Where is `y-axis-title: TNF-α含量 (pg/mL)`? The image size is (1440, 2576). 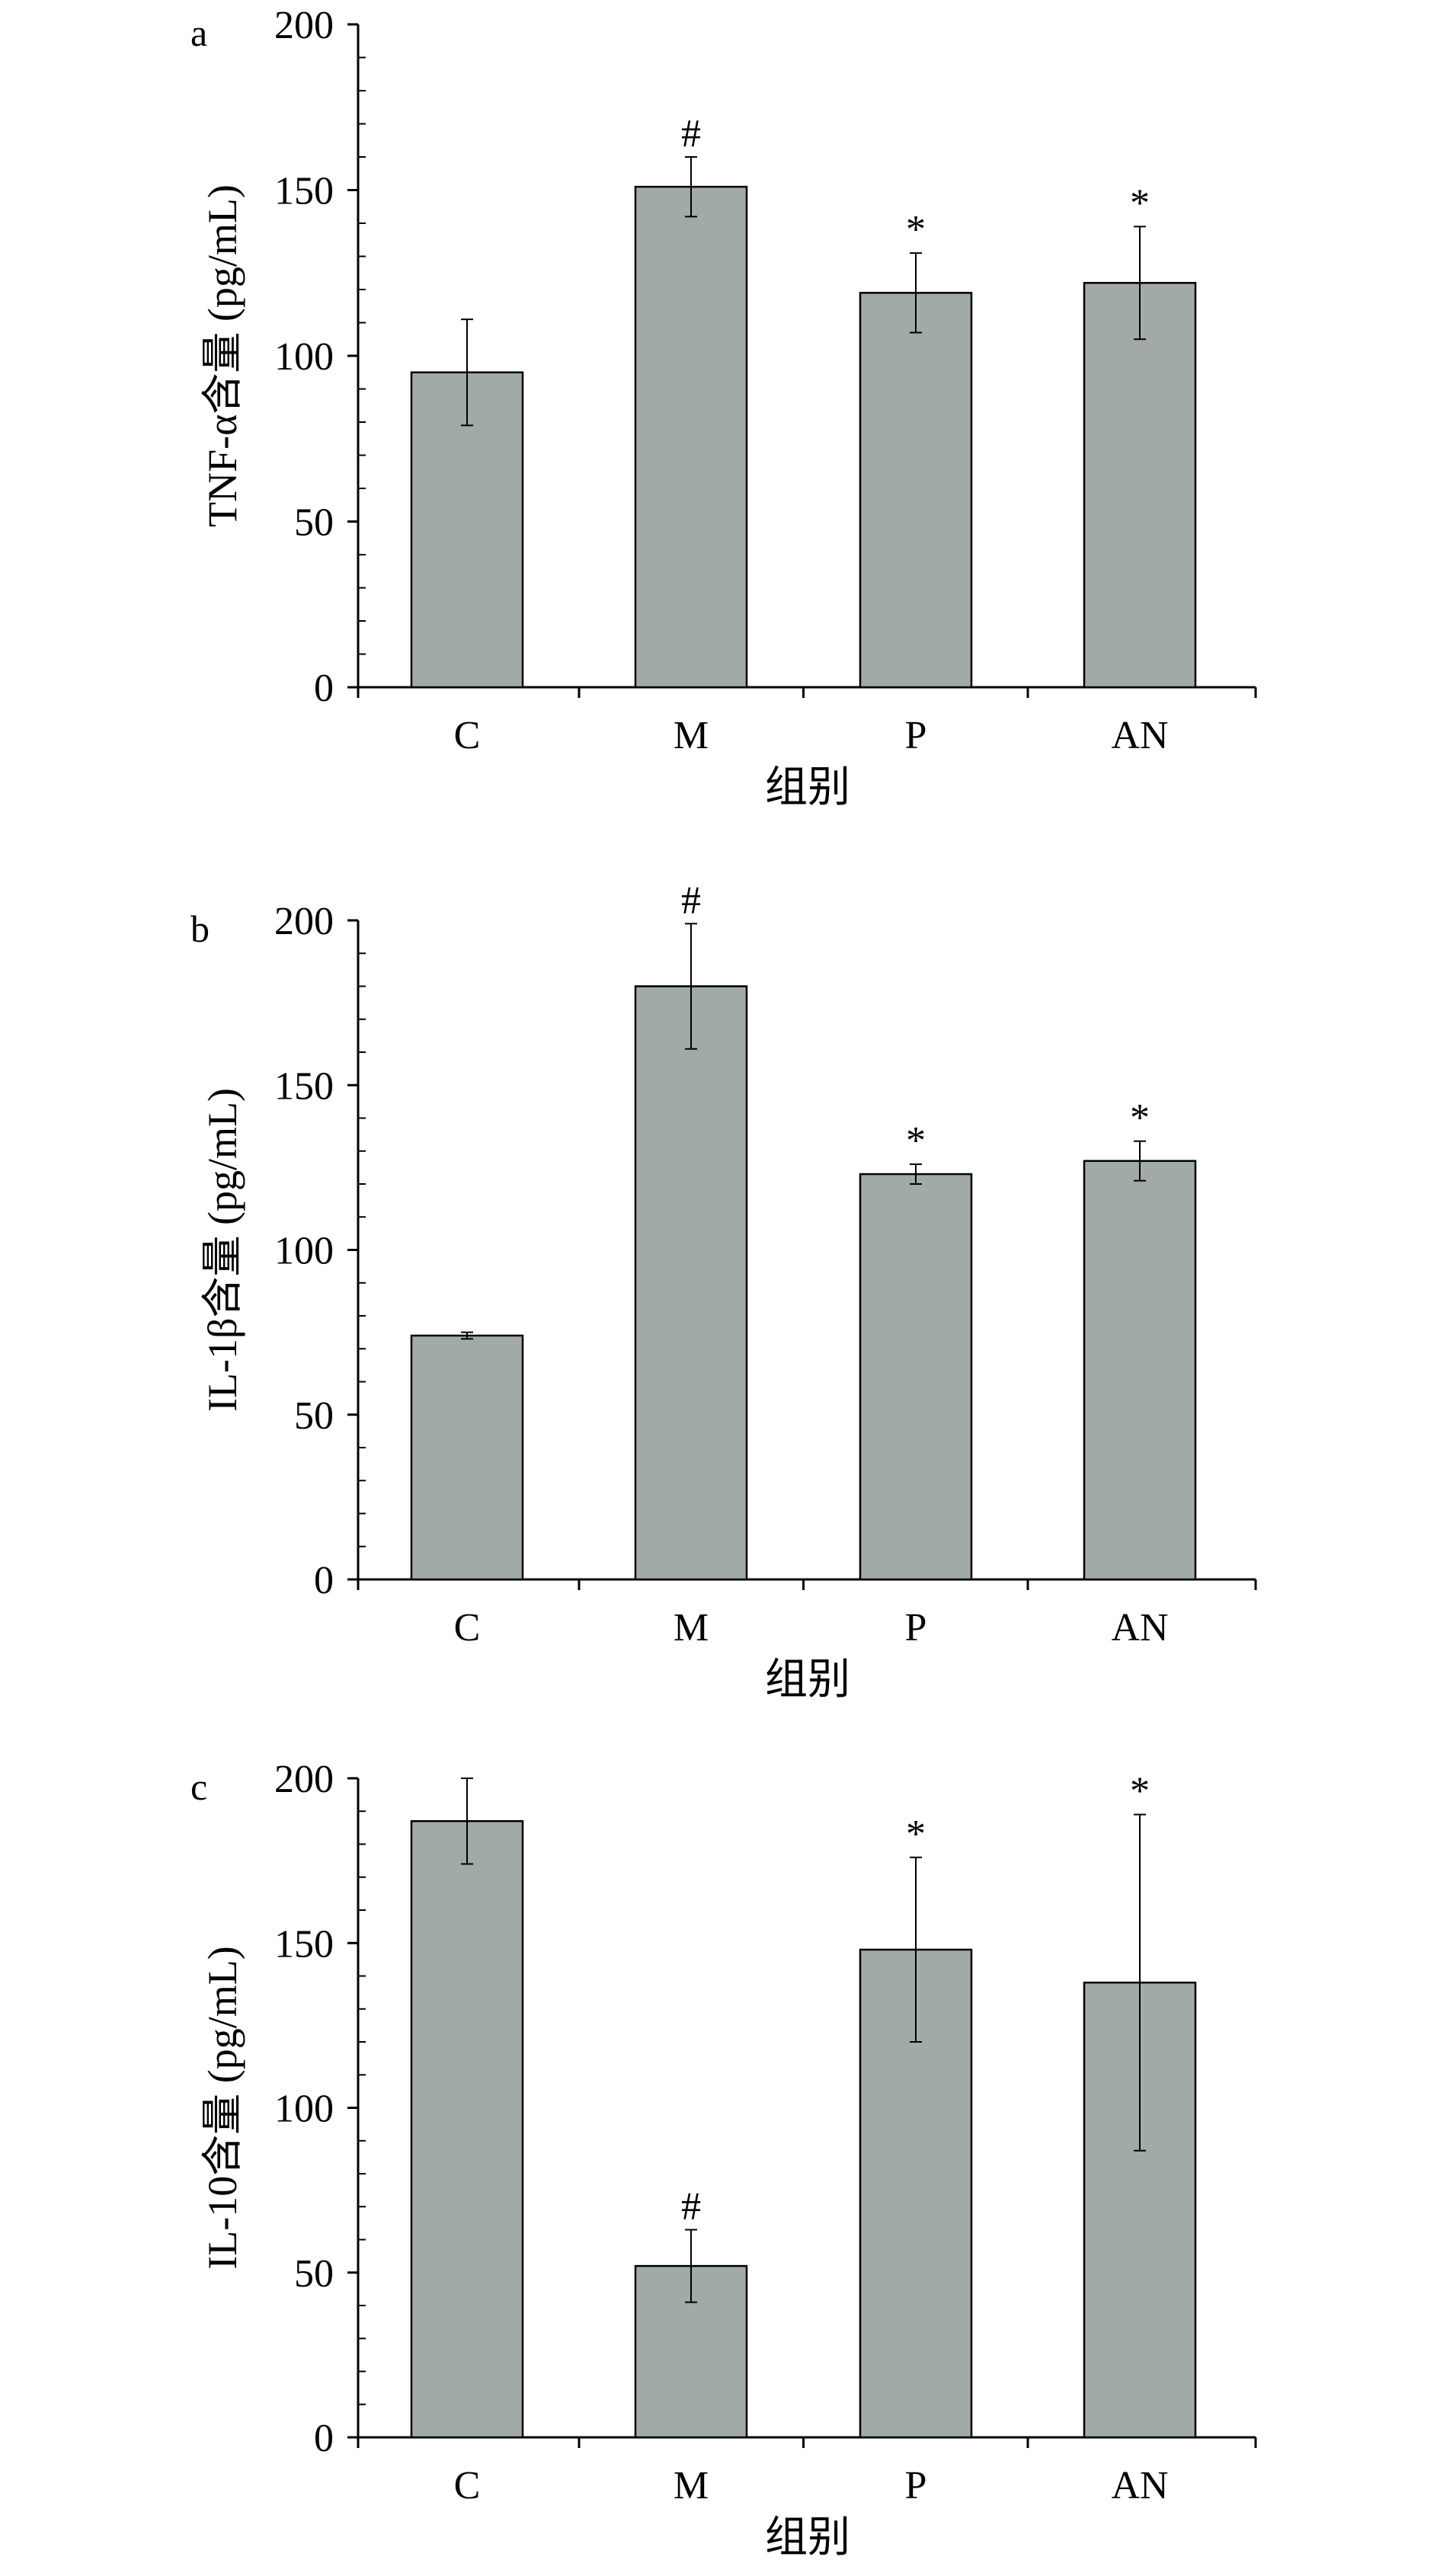 y-axis-title: TNF-α含量 (pg/mL) is located at coordinates (222, 355).